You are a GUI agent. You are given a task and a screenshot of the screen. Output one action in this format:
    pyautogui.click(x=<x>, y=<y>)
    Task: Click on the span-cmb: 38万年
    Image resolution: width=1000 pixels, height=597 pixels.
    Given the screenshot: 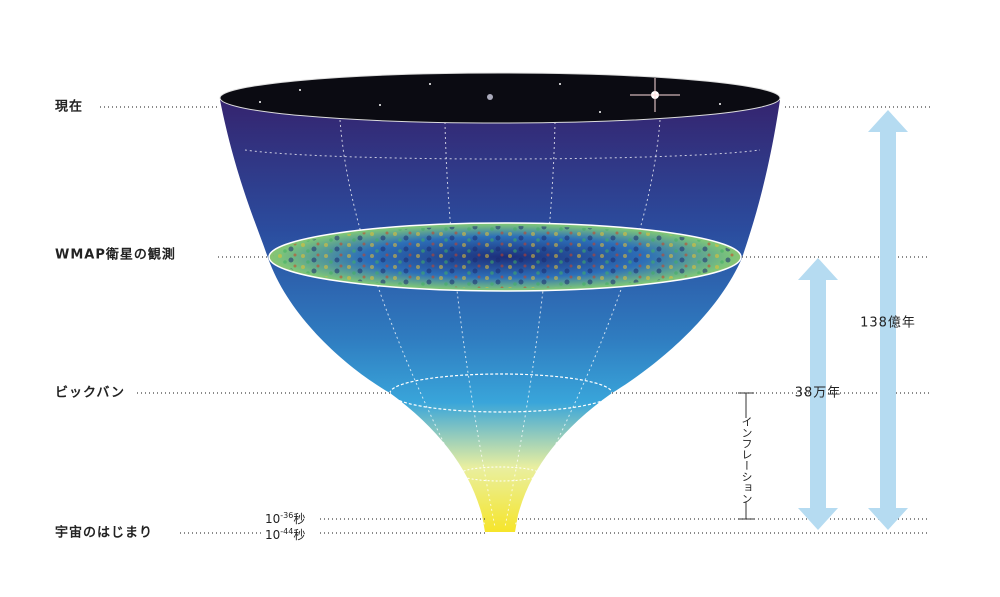 What is the action you would take?
    pyautogui.click(x=818, y=393)
    